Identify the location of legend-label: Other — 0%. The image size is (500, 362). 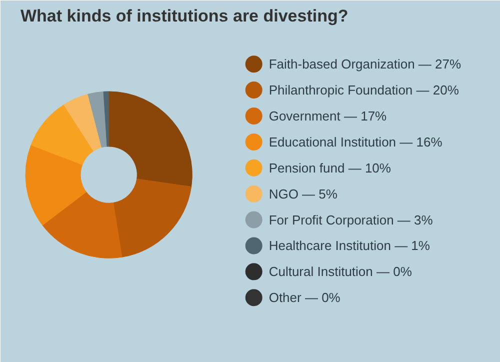
(304, 298).